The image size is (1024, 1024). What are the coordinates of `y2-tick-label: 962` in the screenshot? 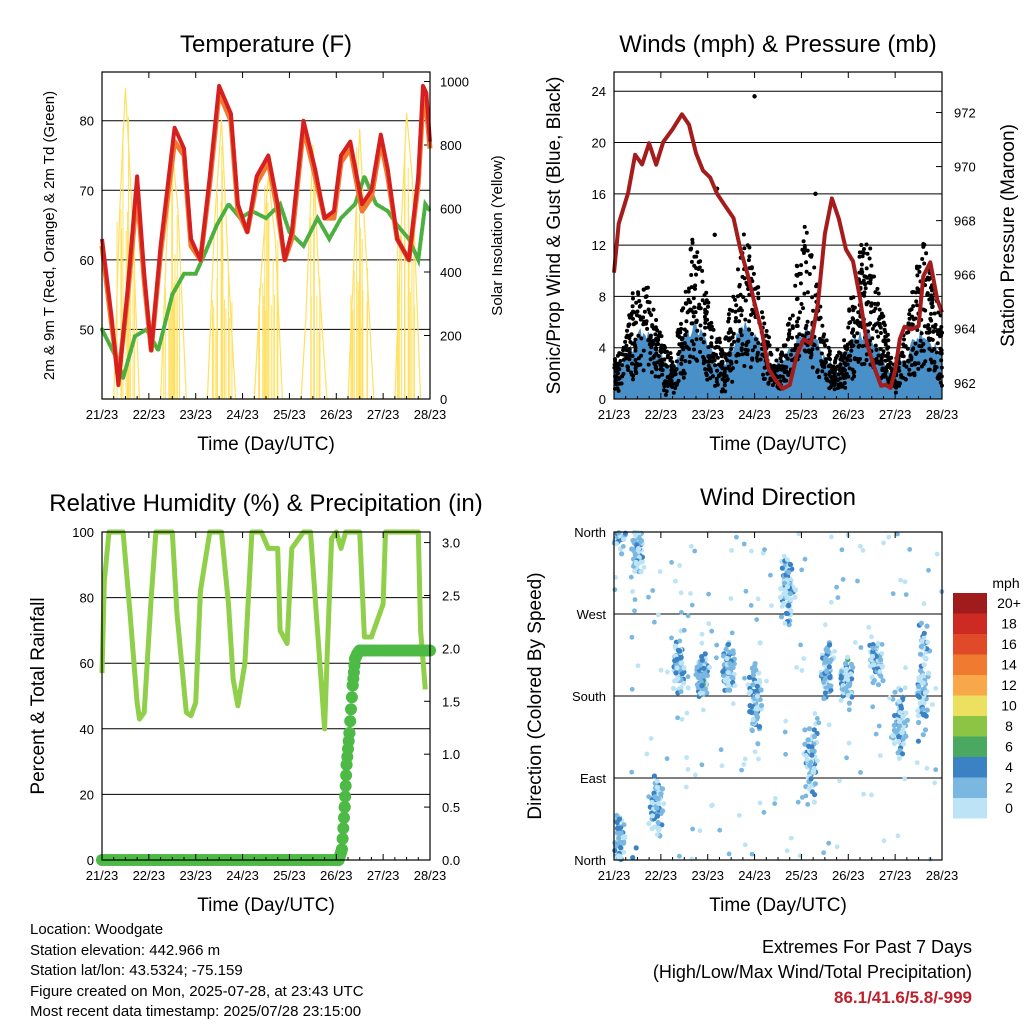 It's located at (965, 383).